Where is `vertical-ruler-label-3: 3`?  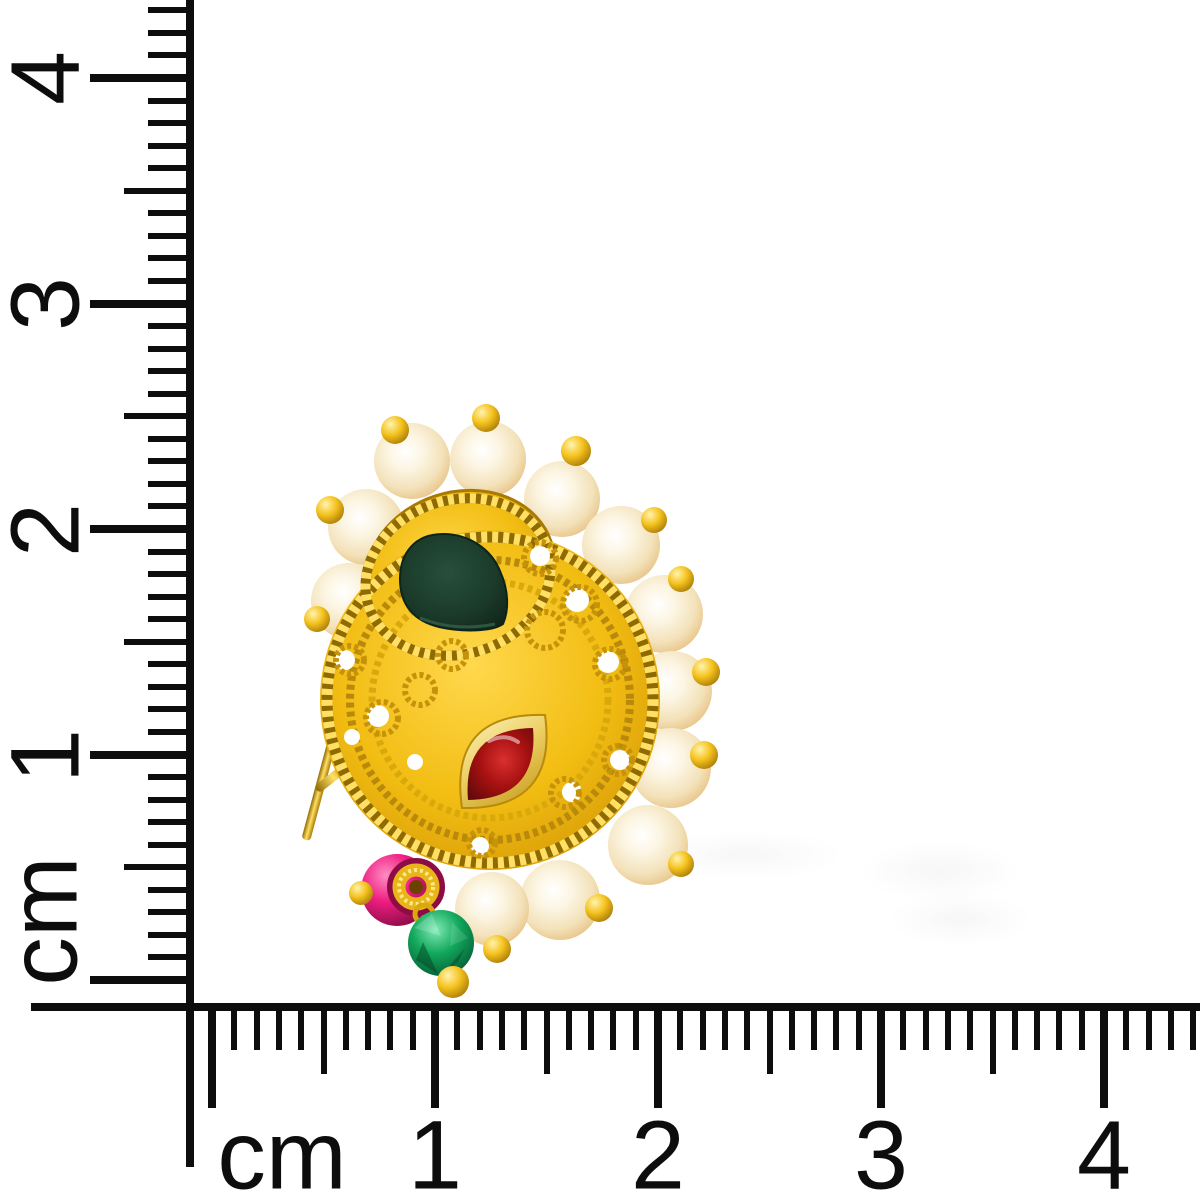
vertical-ruler-label-3: 3 is located at coordinates (50, 304).